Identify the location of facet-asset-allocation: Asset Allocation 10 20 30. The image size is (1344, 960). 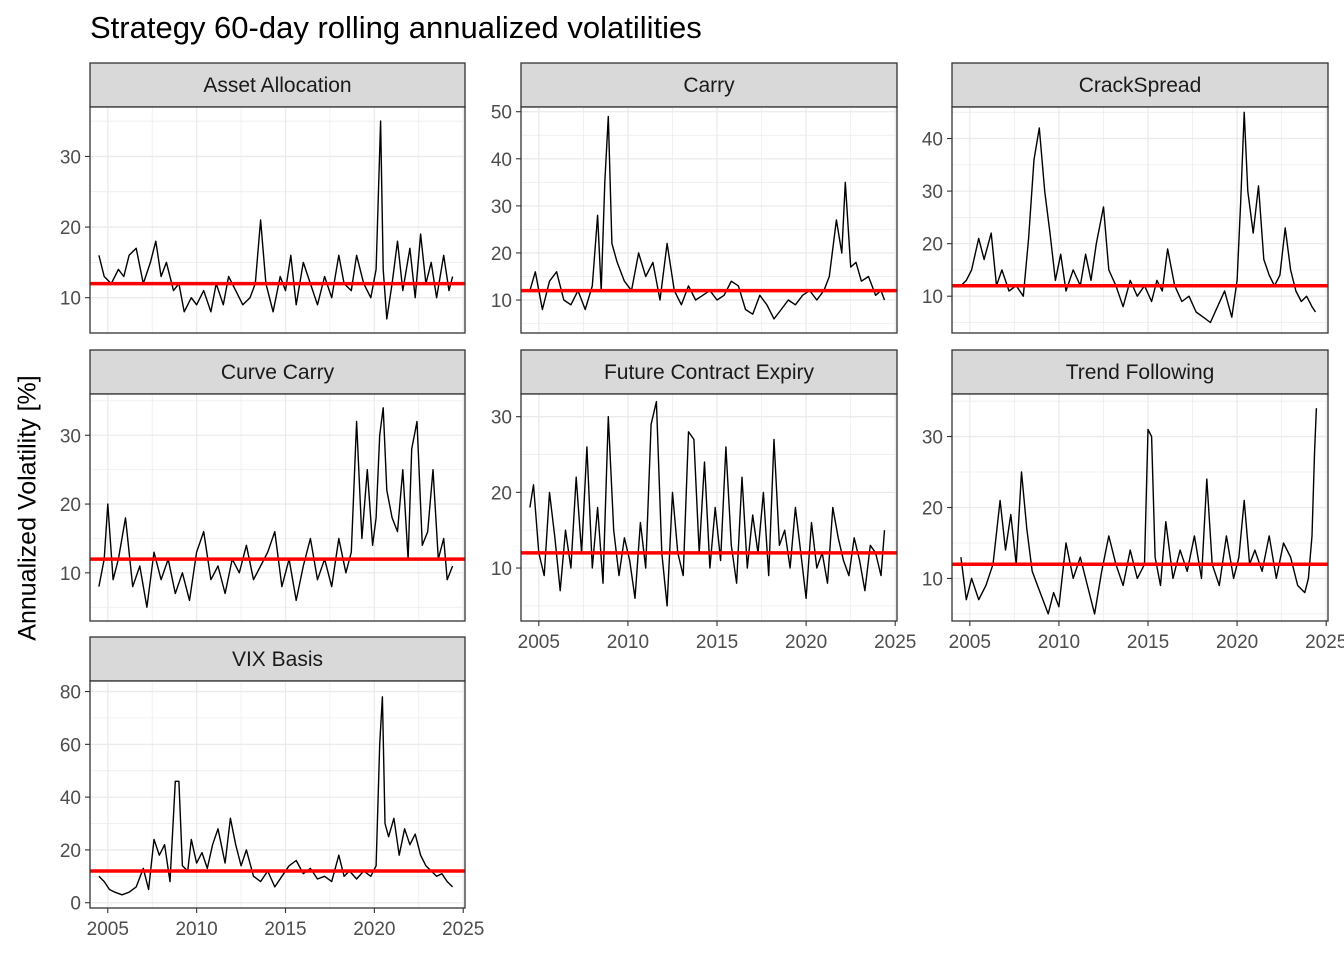
(263, 198).